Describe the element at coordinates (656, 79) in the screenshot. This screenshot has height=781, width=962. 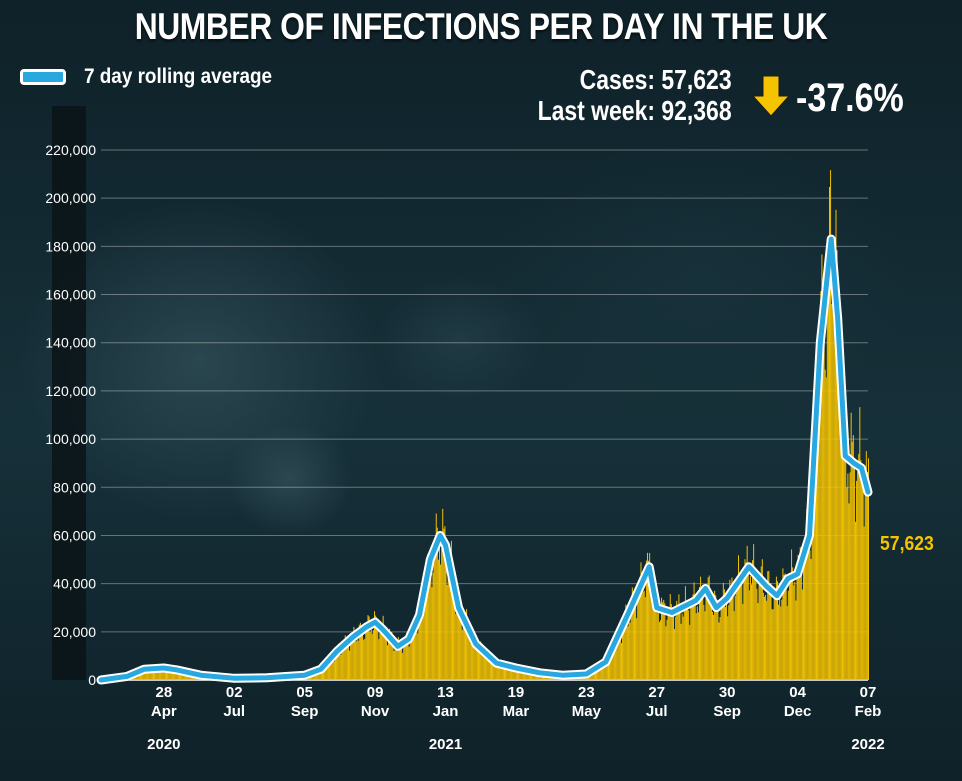
I see `cases-line: Cases: 57,623` at that location.